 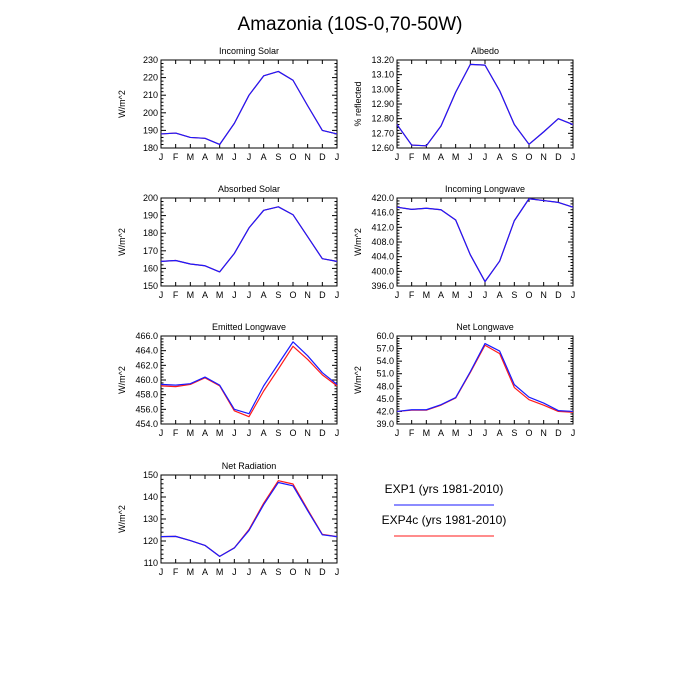 I want to click on y-tick-label: 130, so click(x=150, y=519).